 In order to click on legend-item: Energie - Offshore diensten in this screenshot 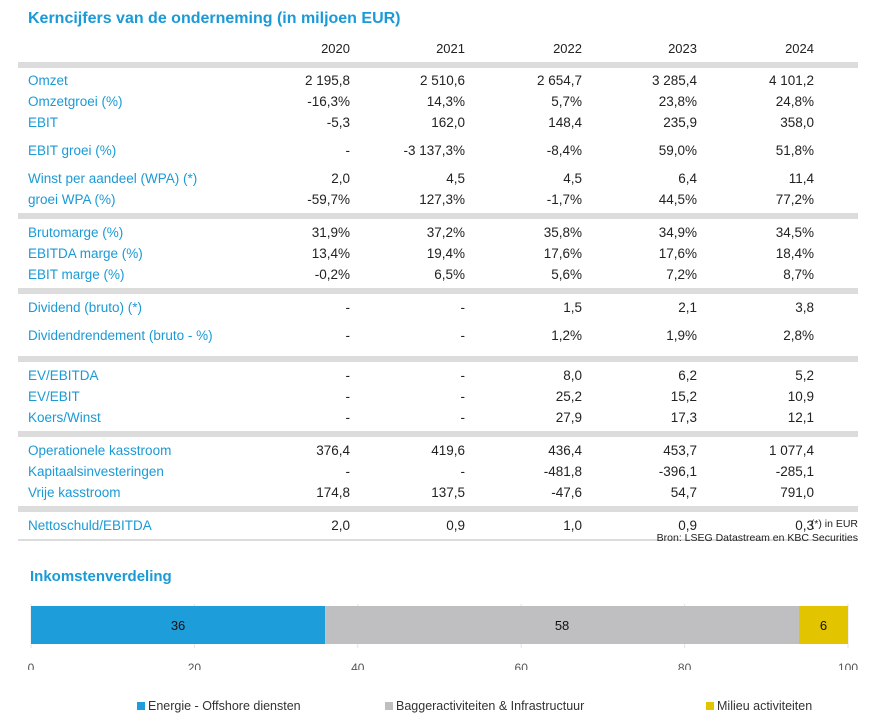, I will do `click(219, 706)`.